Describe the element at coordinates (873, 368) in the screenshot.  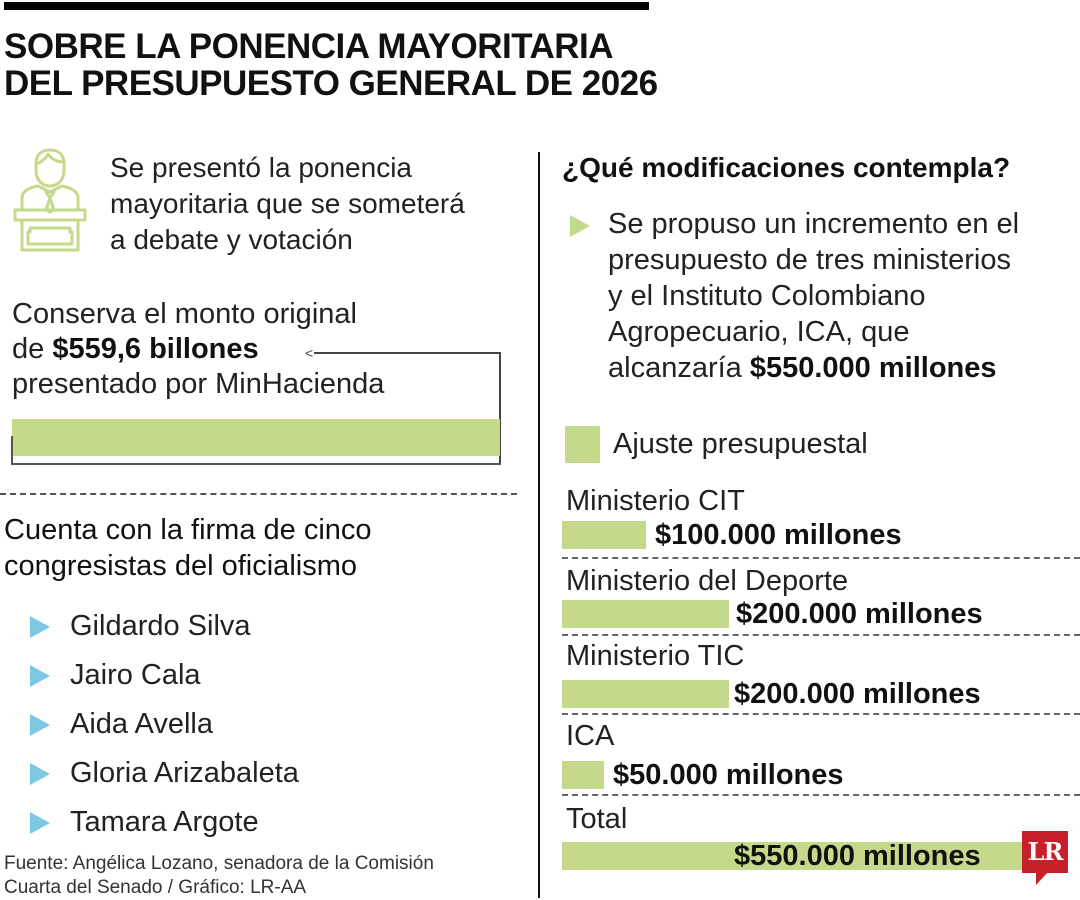
I see `bullet-line-5-value: $550.000 millones` at that location.